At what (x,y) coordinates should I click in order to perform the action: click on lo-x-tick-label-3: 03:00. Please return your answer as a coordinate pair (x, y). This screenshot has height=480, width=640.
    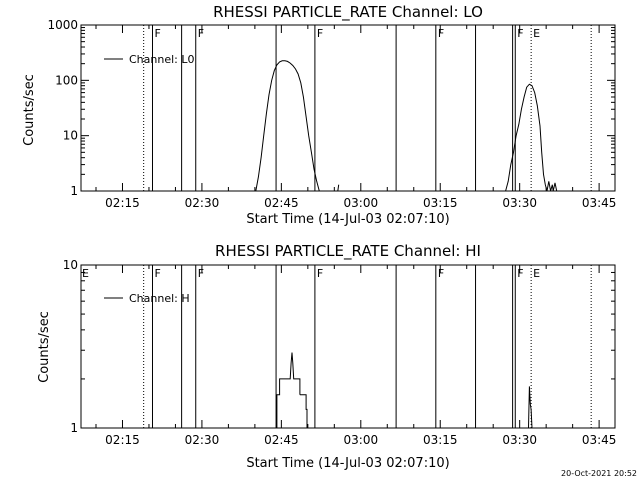
    Looking at the image, I should click on (361, 203).